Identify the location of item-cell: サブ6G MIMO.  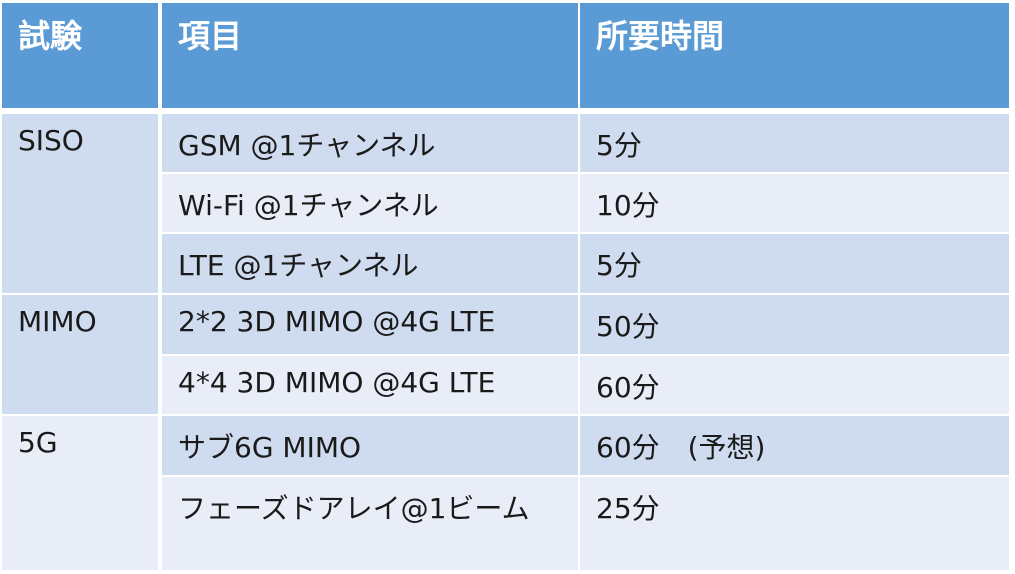
(370, 445).